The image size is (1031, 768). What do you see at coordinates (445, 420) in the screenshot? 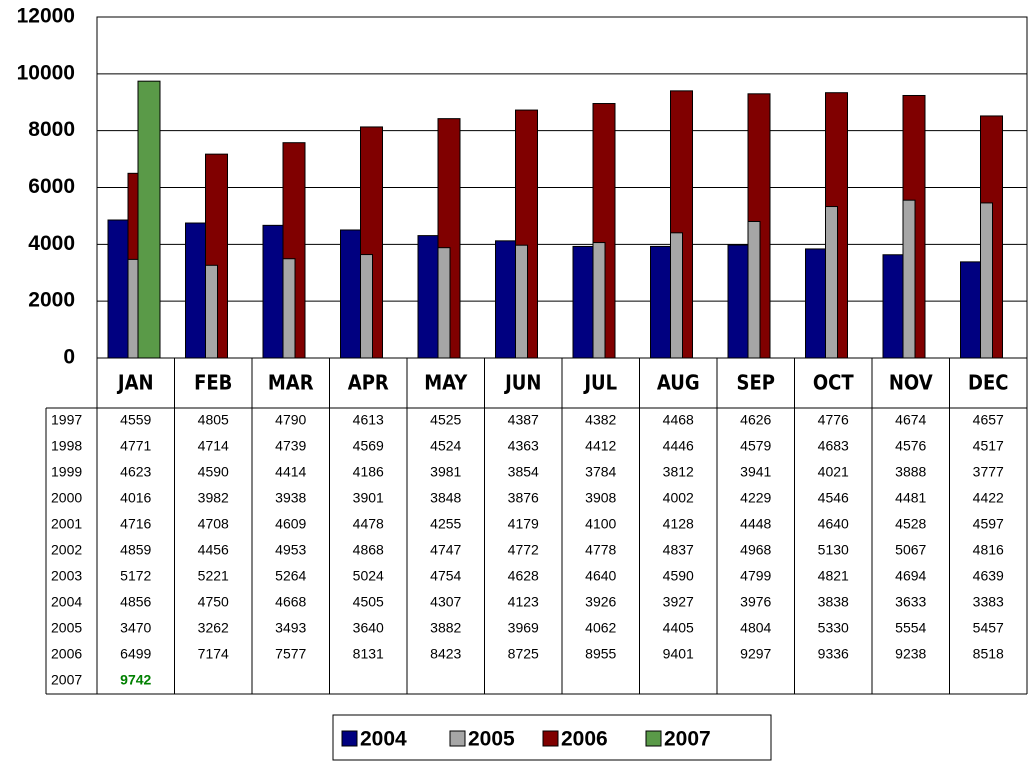
I see `table-cell: 4525` at bounding box center [445, 420].